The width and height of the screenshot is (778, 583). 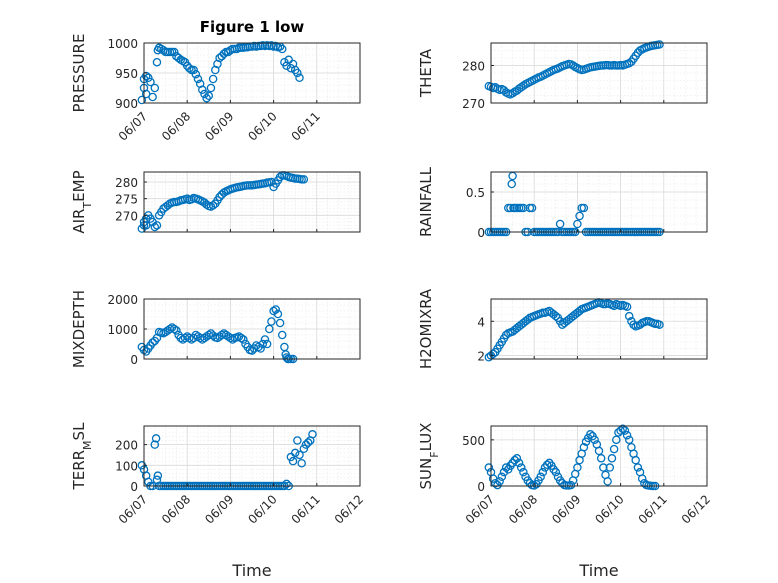 I want to click on y-axis-label: SUNFLUX, so click(x=429, y=456).